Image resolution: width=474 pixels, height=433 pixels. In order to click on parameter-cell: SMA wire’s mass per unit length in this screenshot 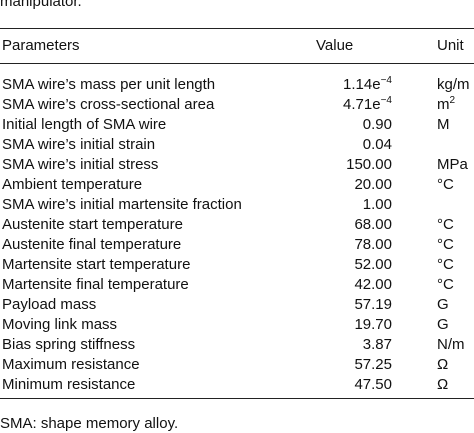, I will do `click(109, 84)`.